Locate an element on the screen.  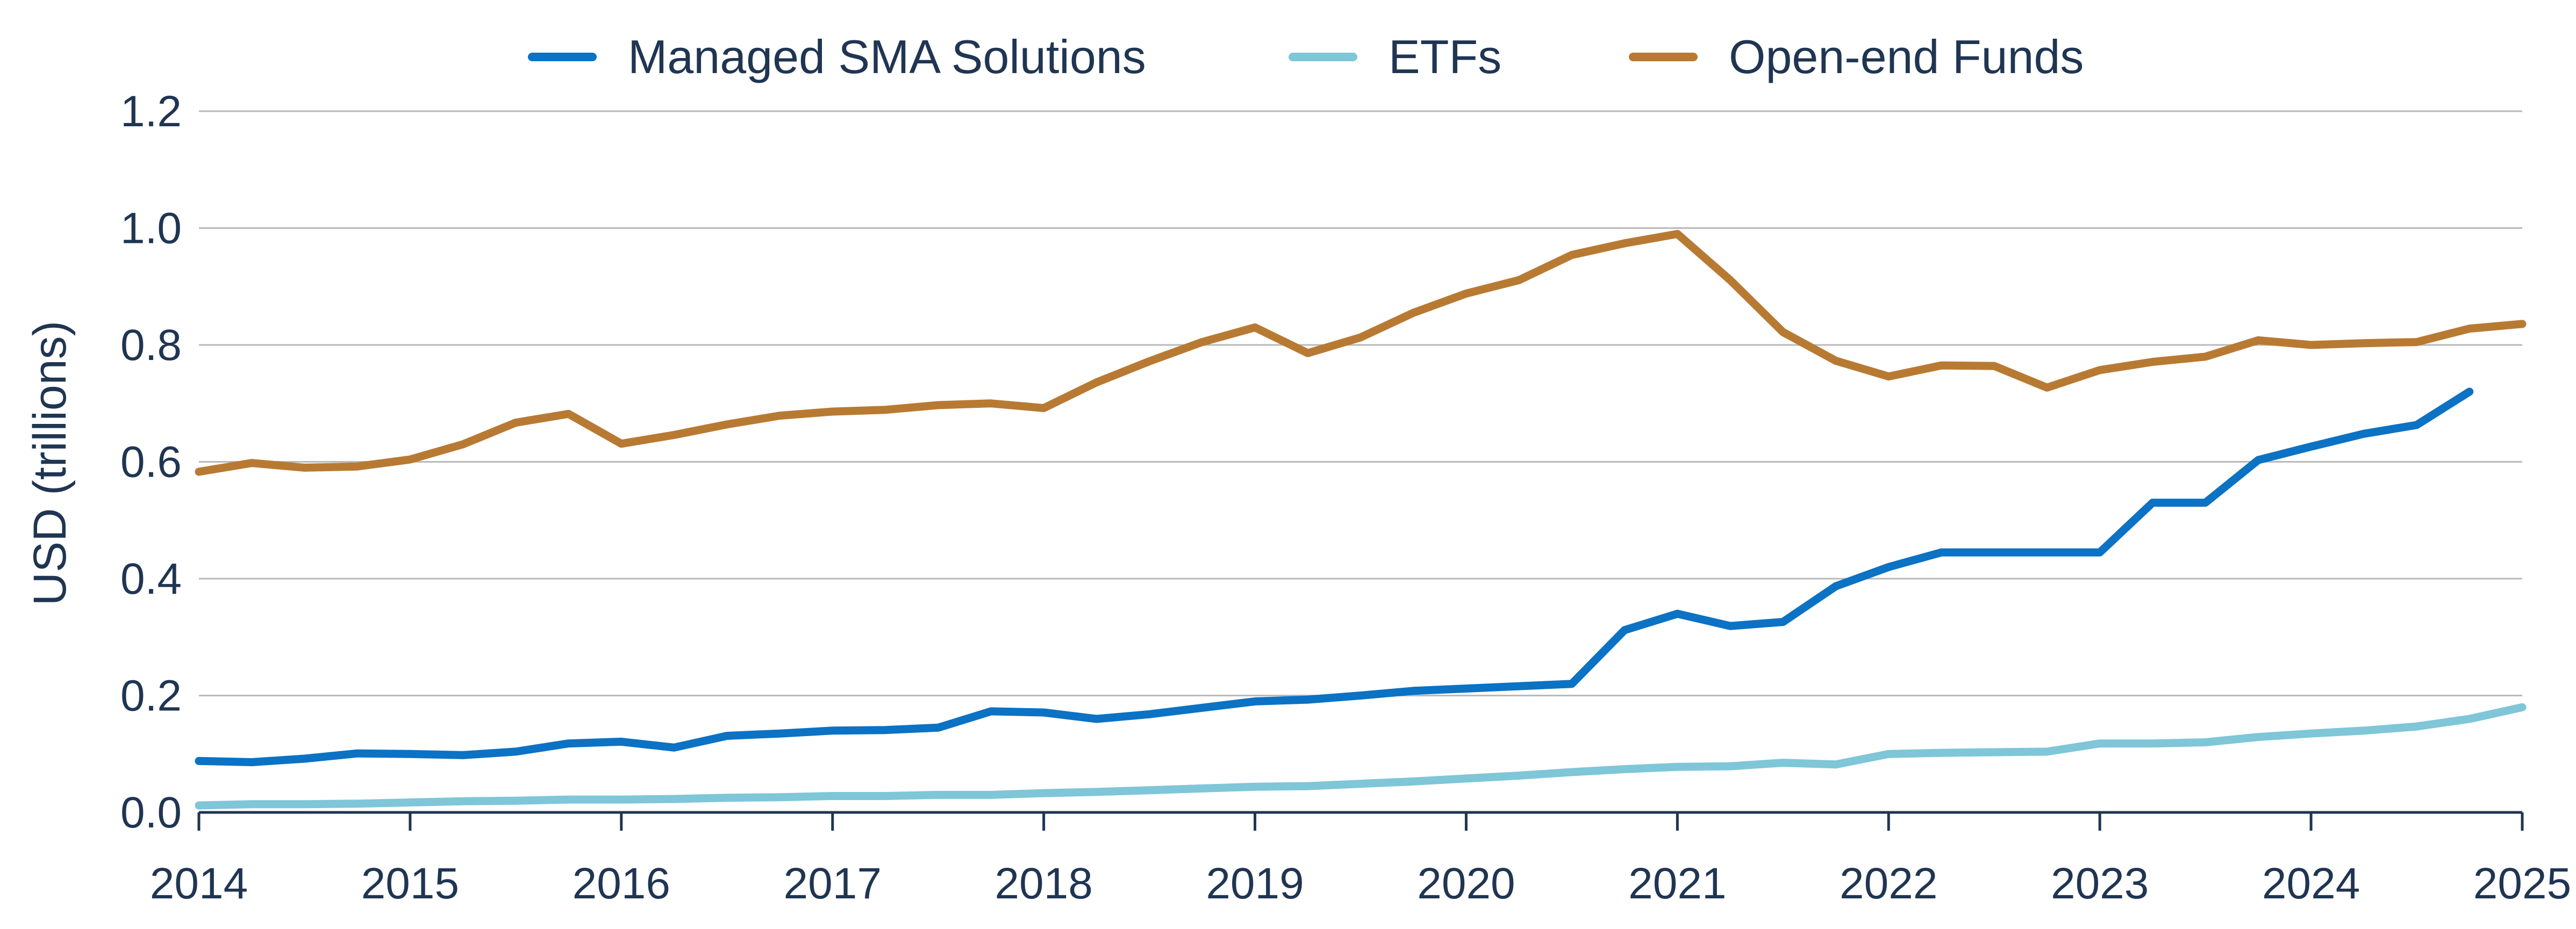
x-tick-label: 2020 is located at coordinates (1466, 883).